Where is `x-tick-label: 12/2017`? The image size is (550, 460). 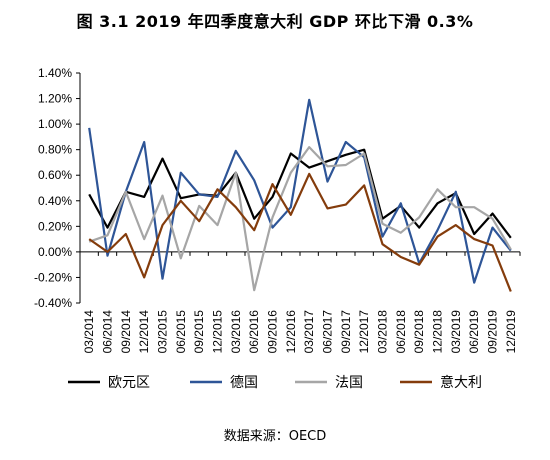
x-tick-label: 12/2017 is located at coordinates (364, 332).